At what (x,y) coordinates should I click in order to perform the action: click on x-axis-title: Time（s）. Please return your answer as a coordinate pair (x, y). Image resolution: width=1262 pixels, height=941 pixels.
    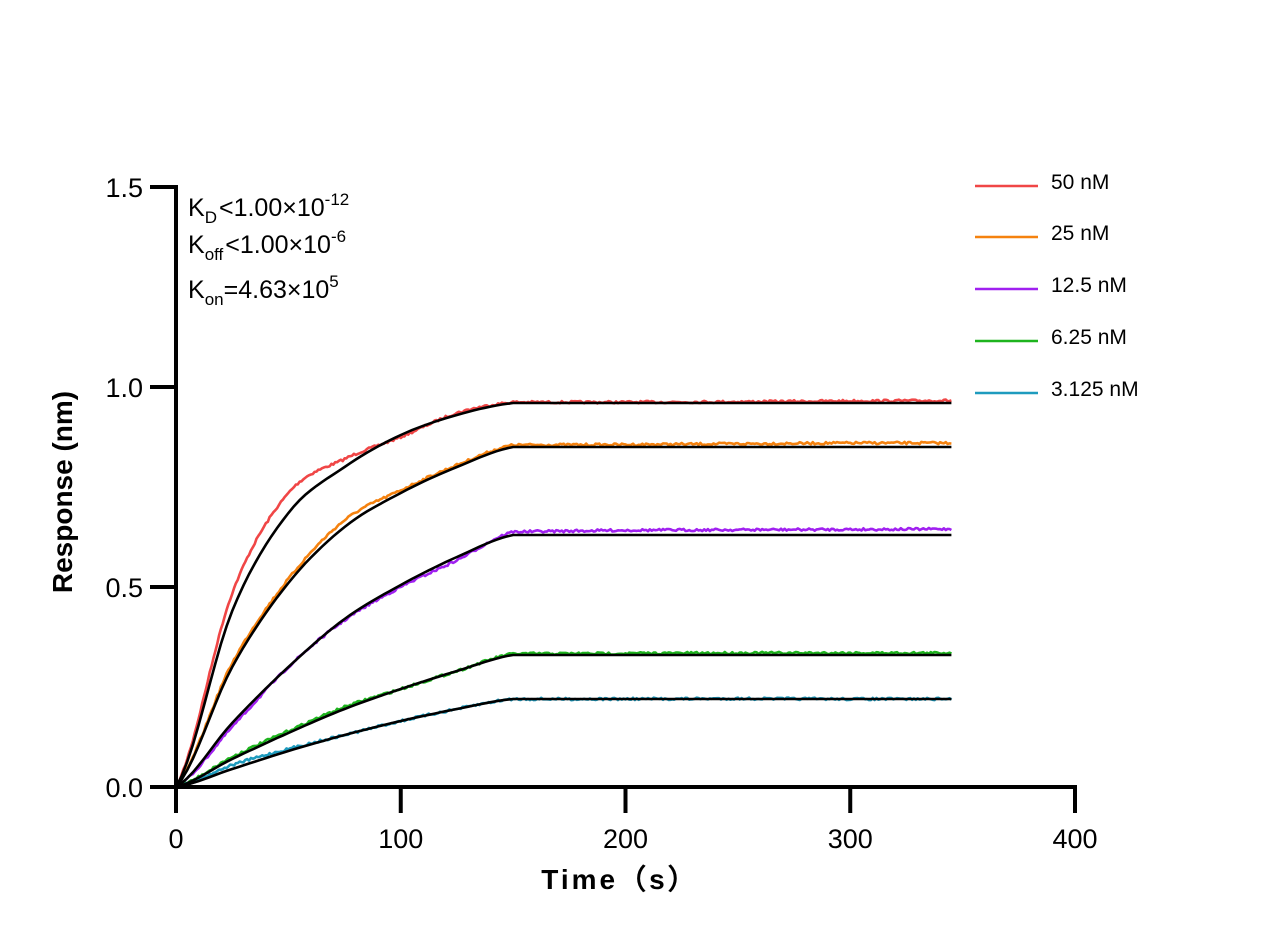
    Looking at the image, I should click on (619, 879).